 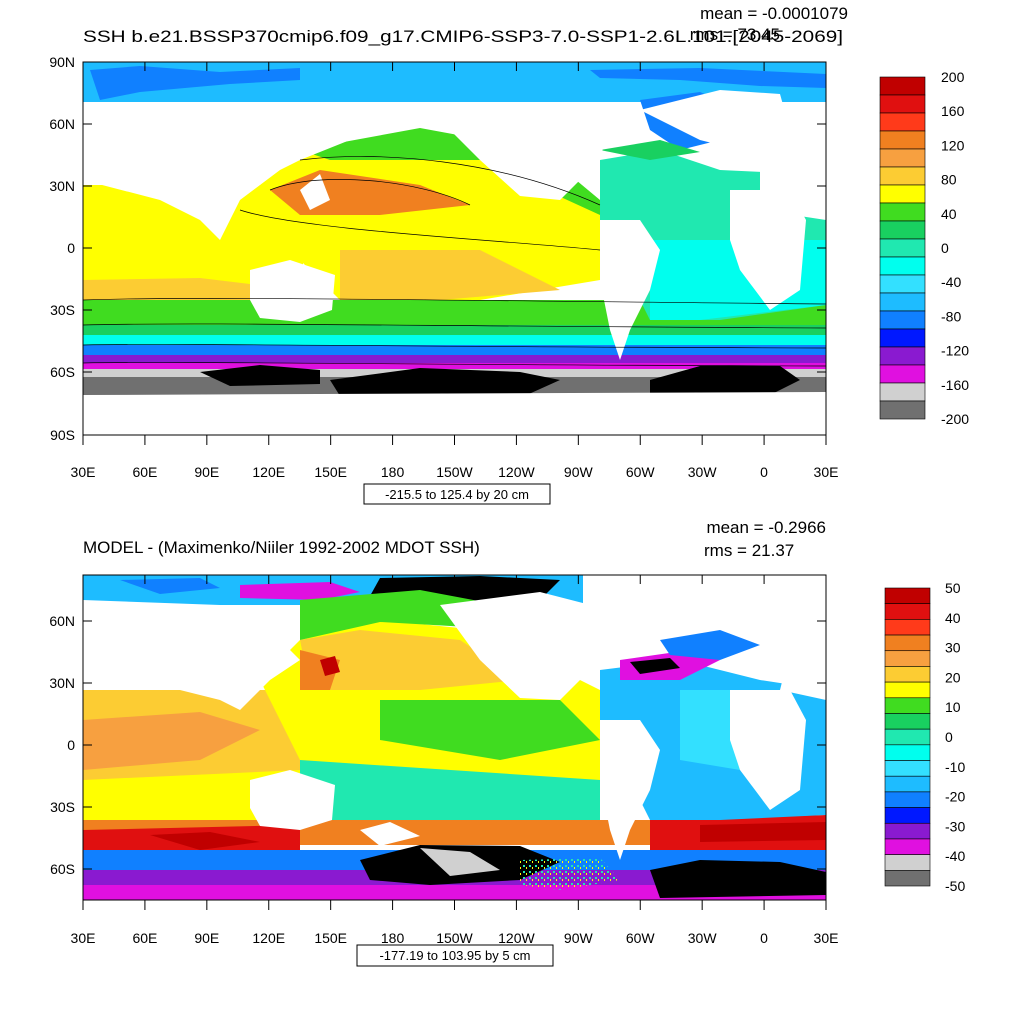 I want to click on colorbar-label: 120, so click(x=953, y=145).